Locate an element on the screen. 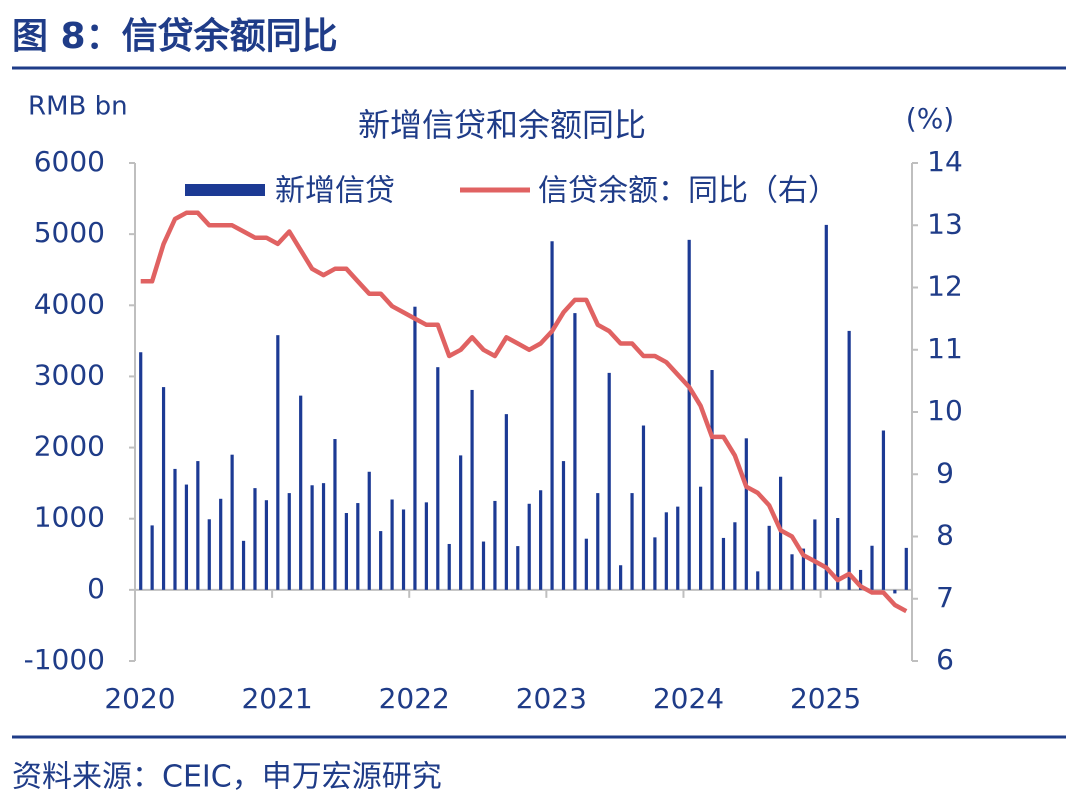 This screenshot has height=811, width=1080. x-tick-label: 2023 is located at coordinates (551, 698).